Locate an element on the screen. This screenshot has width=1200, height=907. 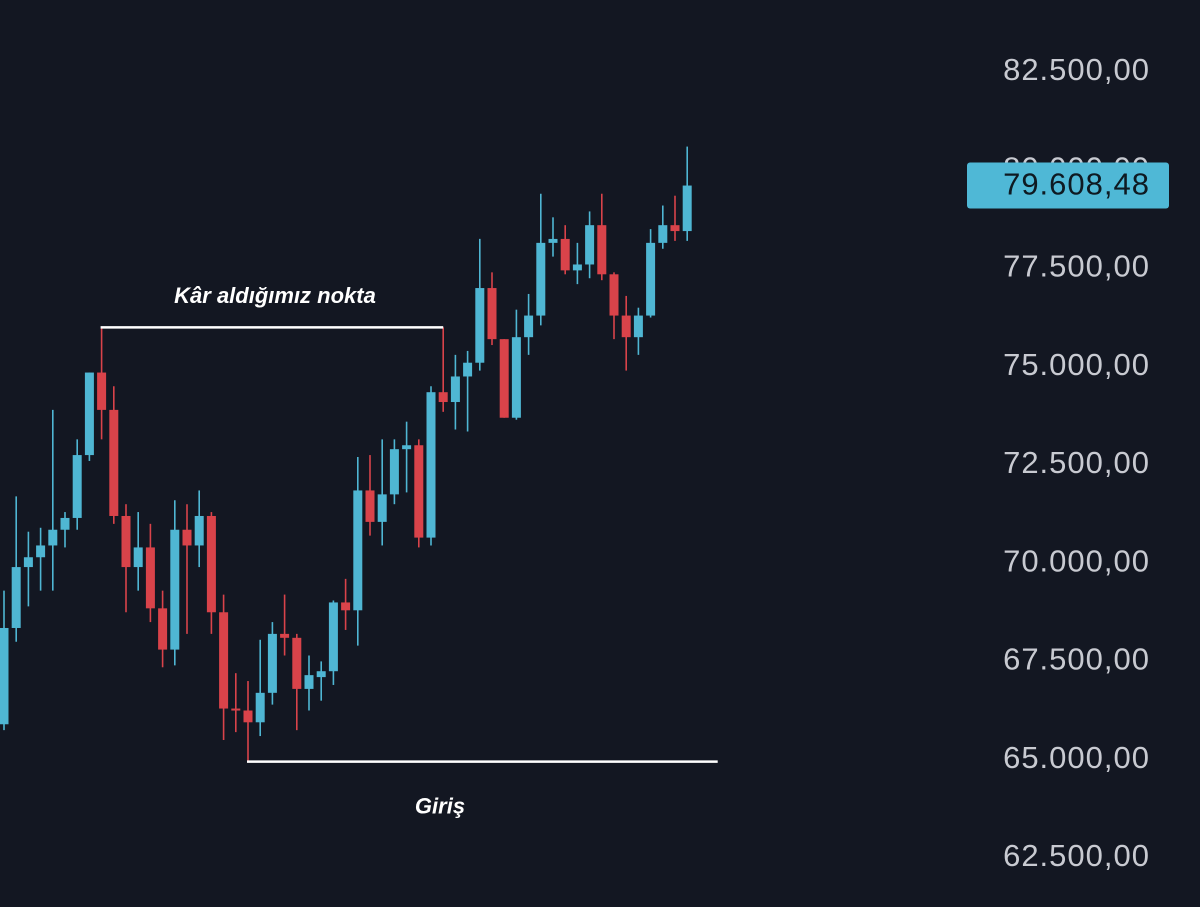
y-tick-label: 82.500,00 is located at coordinates (1076, 69).